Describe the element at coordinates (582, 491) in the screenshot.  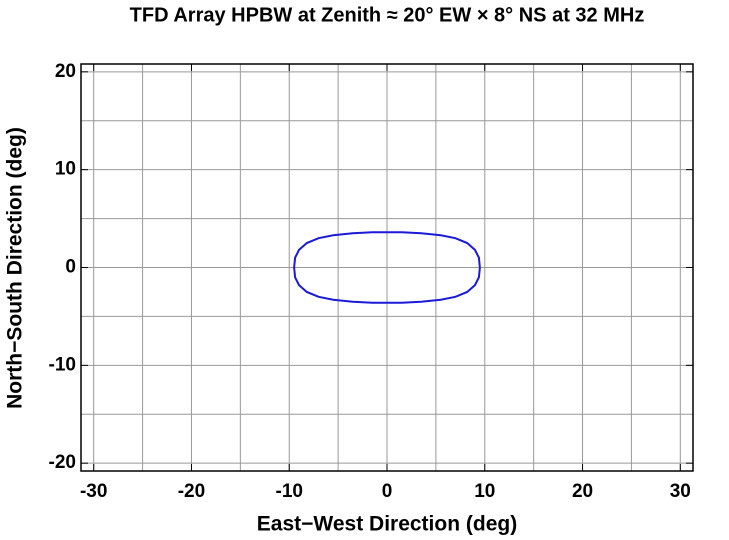
I see `x-tick-label: 20` at that location.